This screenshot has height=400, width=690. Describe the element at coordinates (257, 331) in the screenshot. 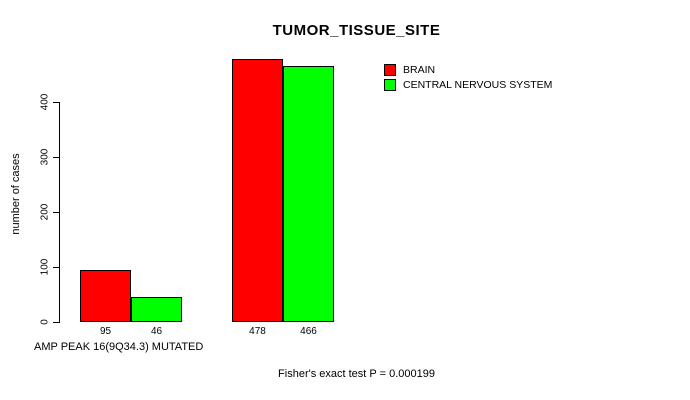

I see `bar-value-label: 478` at that location.